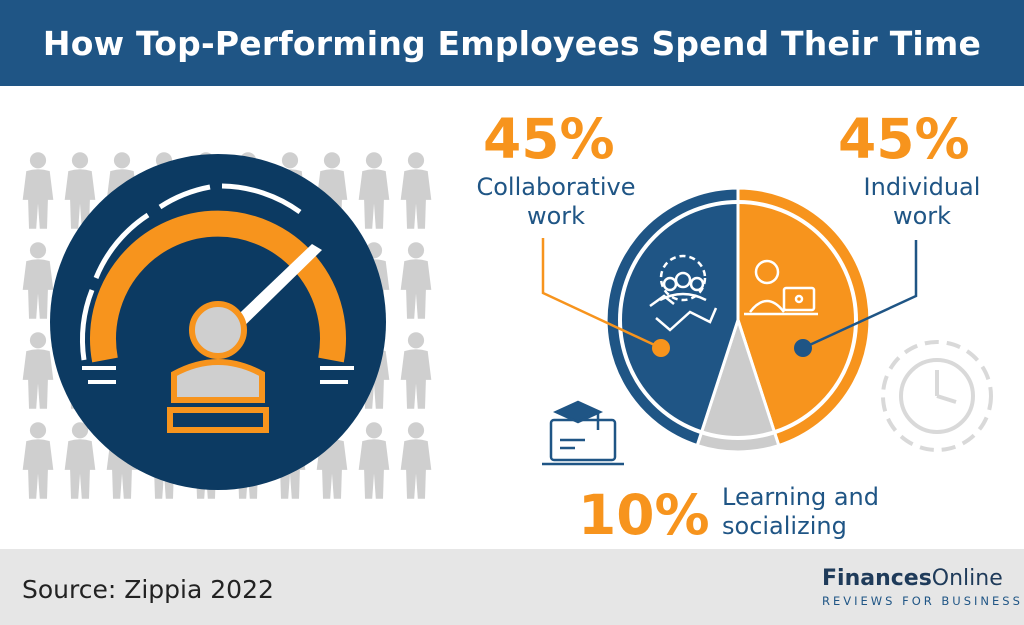 The image size is (1024, 625). I want to click on collab-label-line1: Collaborative, so click(556, 187).